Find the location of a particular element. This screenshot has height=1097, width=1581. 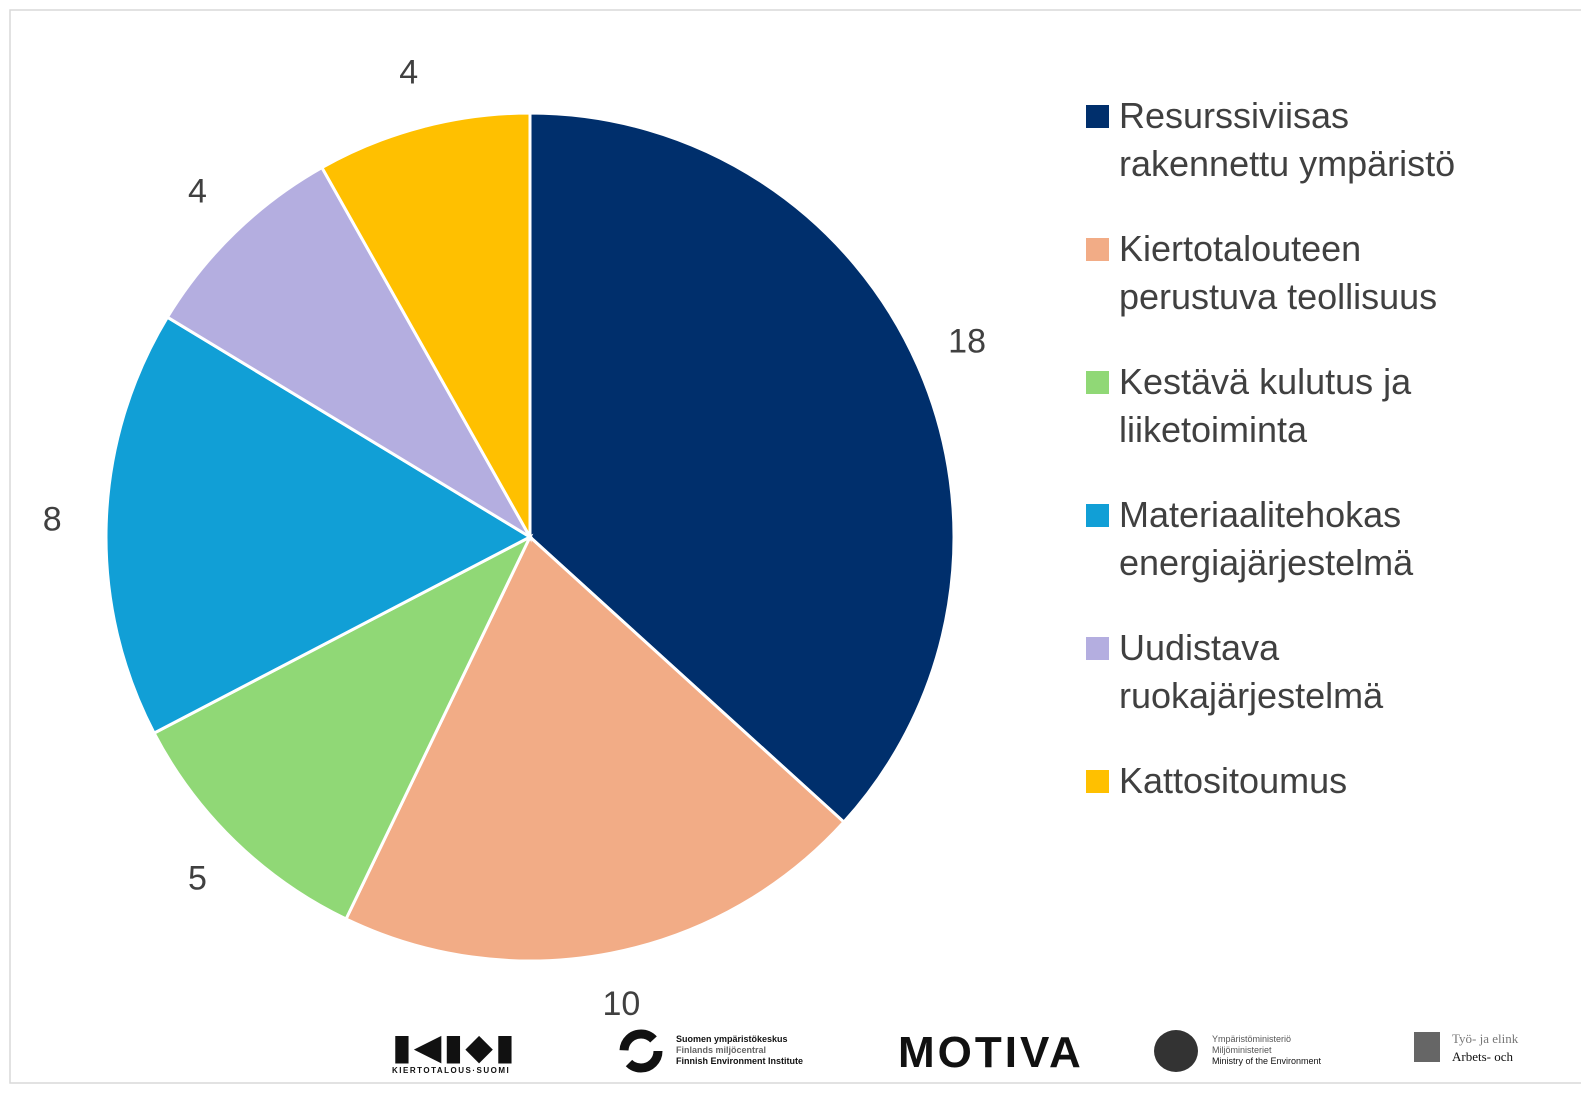

data-label: 18 is located at coordinates (967, 341).